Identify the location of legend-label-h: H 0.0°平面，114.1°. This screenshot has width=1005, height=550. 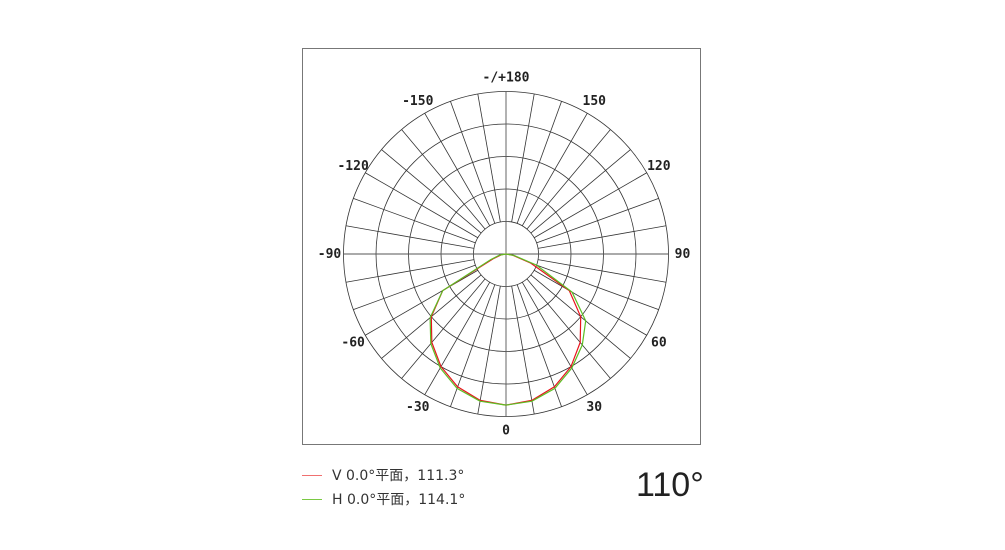
(399, 500).